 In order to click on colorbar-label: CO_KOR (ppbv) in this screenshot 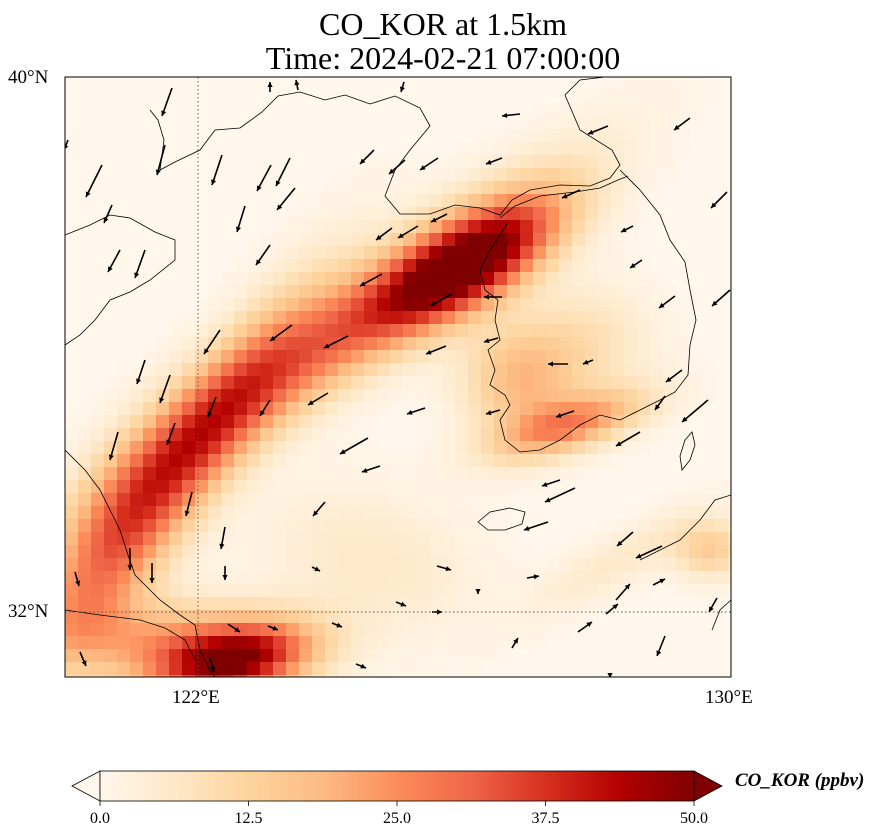, I will do `click(800, 780)`.